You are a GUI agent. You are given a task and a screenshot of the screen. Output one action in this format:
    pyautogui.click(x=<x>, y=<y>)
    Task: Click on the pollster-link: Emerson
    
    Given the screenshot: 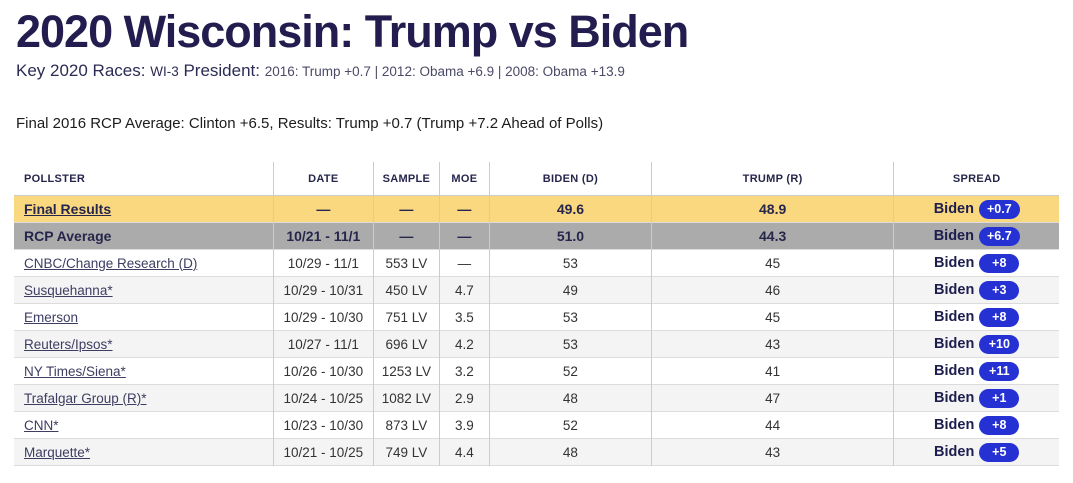 What is the action you would take?
    pyautogui.click(x=51, y=317)
    